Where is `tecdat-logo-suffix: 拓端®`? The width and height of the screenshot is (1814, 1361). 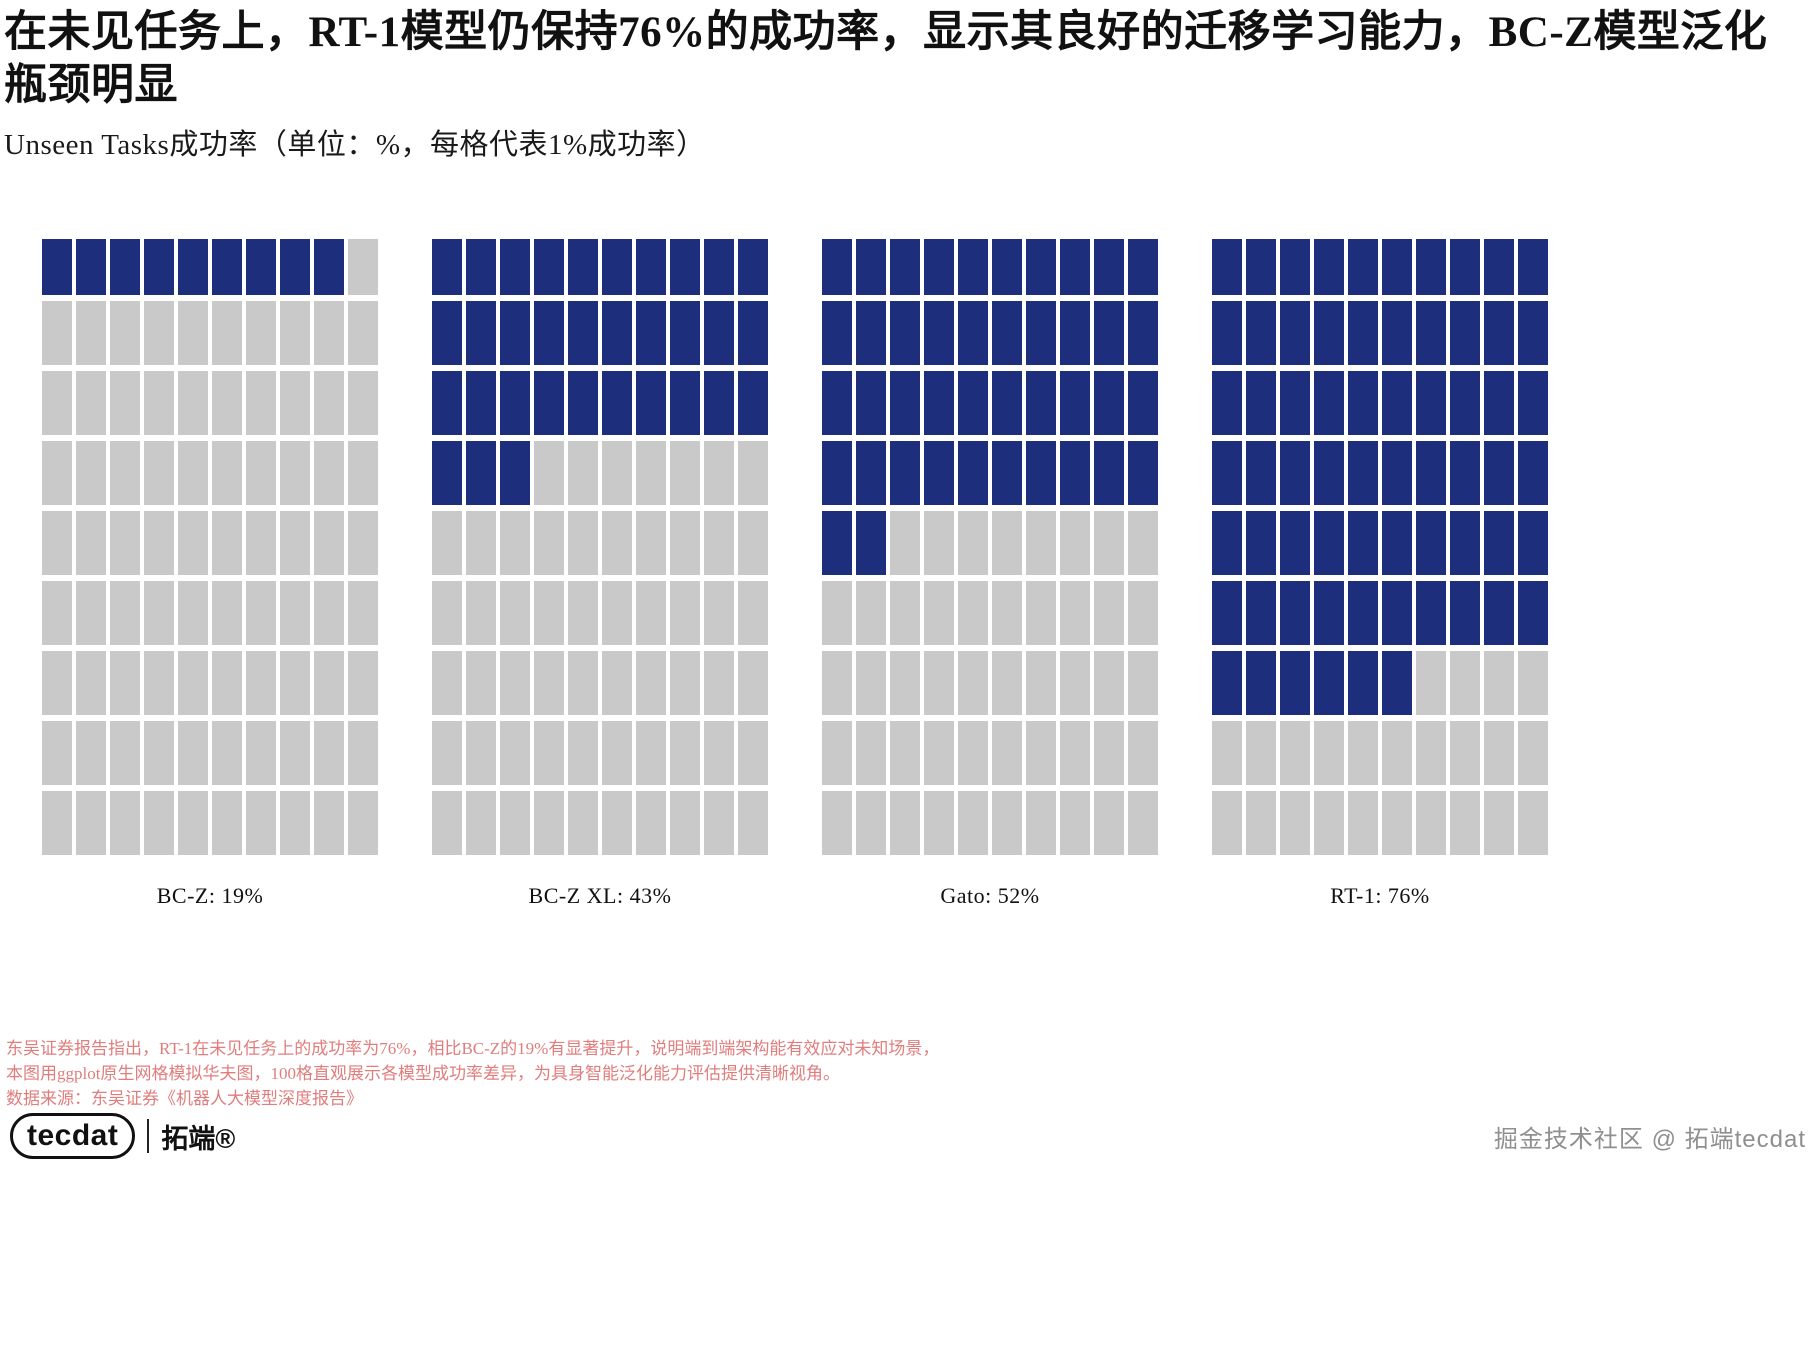
tecdat-logo-suffix: 拓端® is located at coordinates (198, 1138).